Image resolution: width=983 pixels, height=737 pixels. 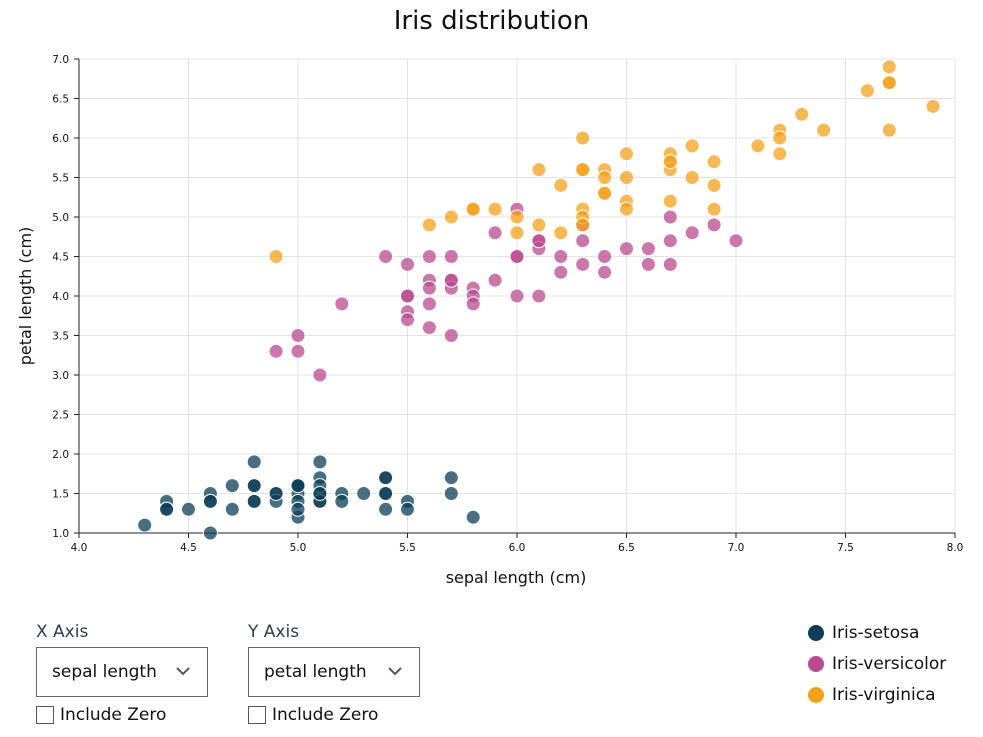 I want to click on y-tick-label: 2.5, so click(x=60, y=416).